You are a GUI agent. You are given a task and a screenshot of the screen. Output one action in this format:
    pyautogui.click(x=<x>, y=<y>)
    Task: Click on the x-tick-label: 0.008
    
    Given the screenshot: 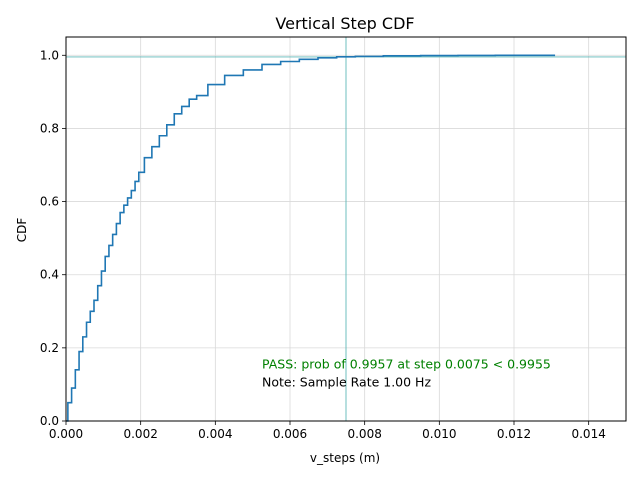 What is the action you would take?
    pyautogui.click(x=364, y=434)
    